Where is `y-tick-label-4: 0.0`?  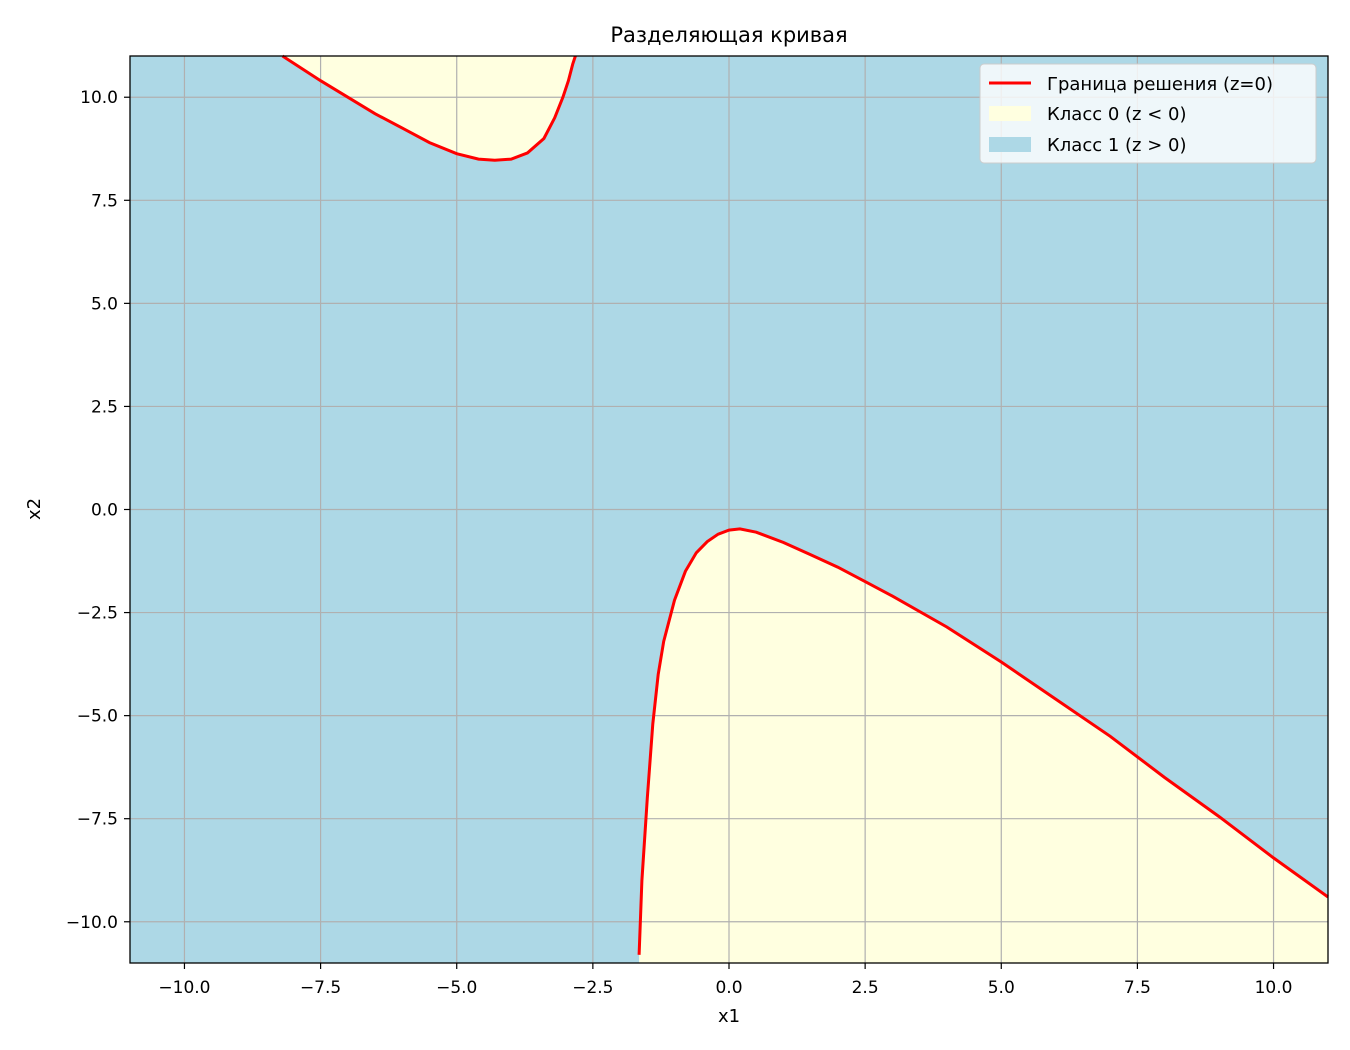 y-tick-label-4: 0.0 is located at coordinates (104, 511).